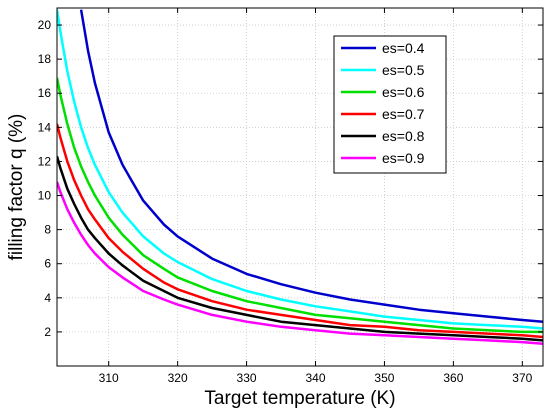 The width and height of the screenshot is (550, 415). I want to click on y-axis-label: filling factor q (%), so click(16, 187).